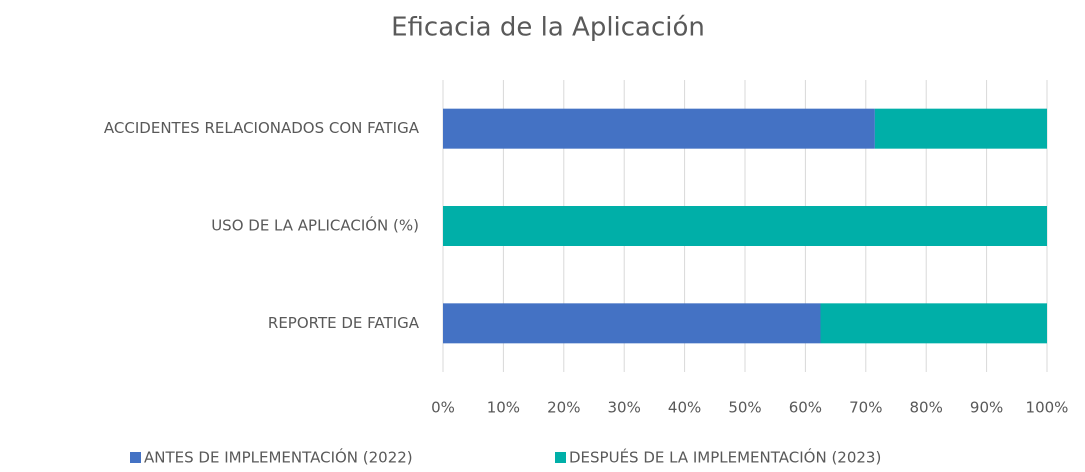  What do you see at coordinates (926, 408) in the screenshot?
I see `x-tick-label: 80%` at bounding box center [926, 408].